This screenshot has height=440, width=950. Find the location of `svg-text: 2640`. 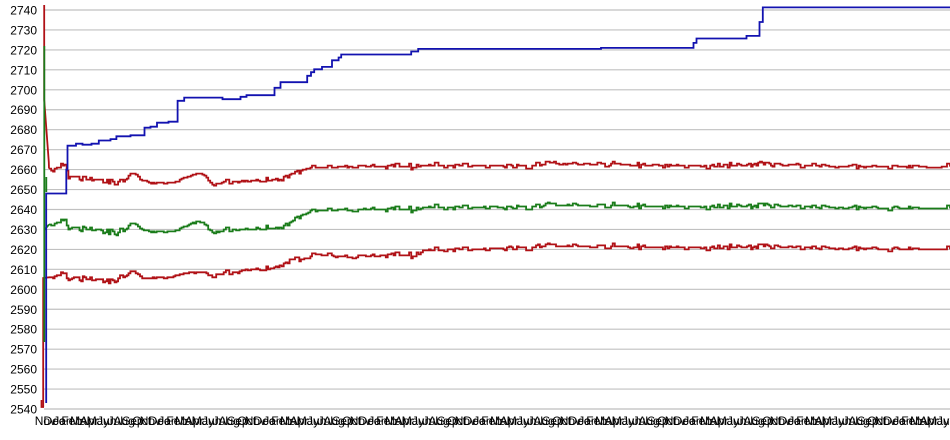

svg-text: 2640 is located at coordinates (23, 210).